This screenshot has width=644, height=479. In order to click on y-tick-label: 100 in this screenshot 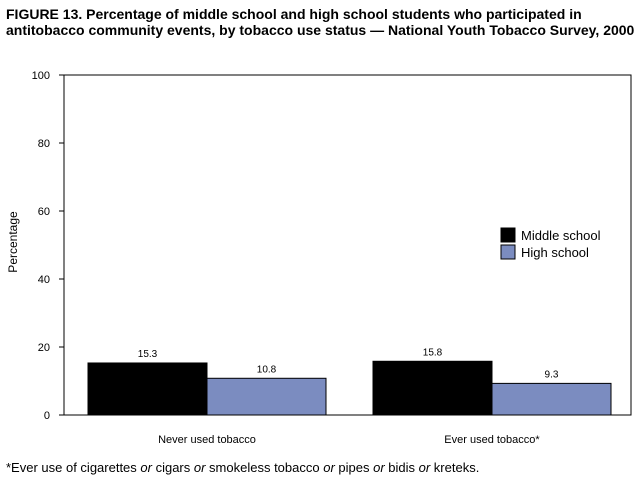, I will do `click(41, 76)`.